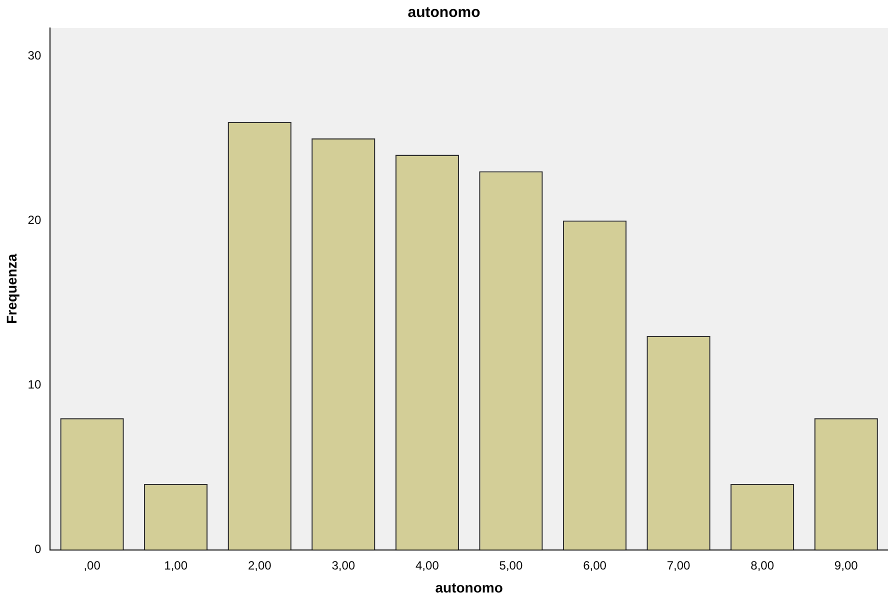 Image resolution: width=888 pixels, height=601 pixels. I want to click on x-tick-label: 1,00, so click(176, 565).